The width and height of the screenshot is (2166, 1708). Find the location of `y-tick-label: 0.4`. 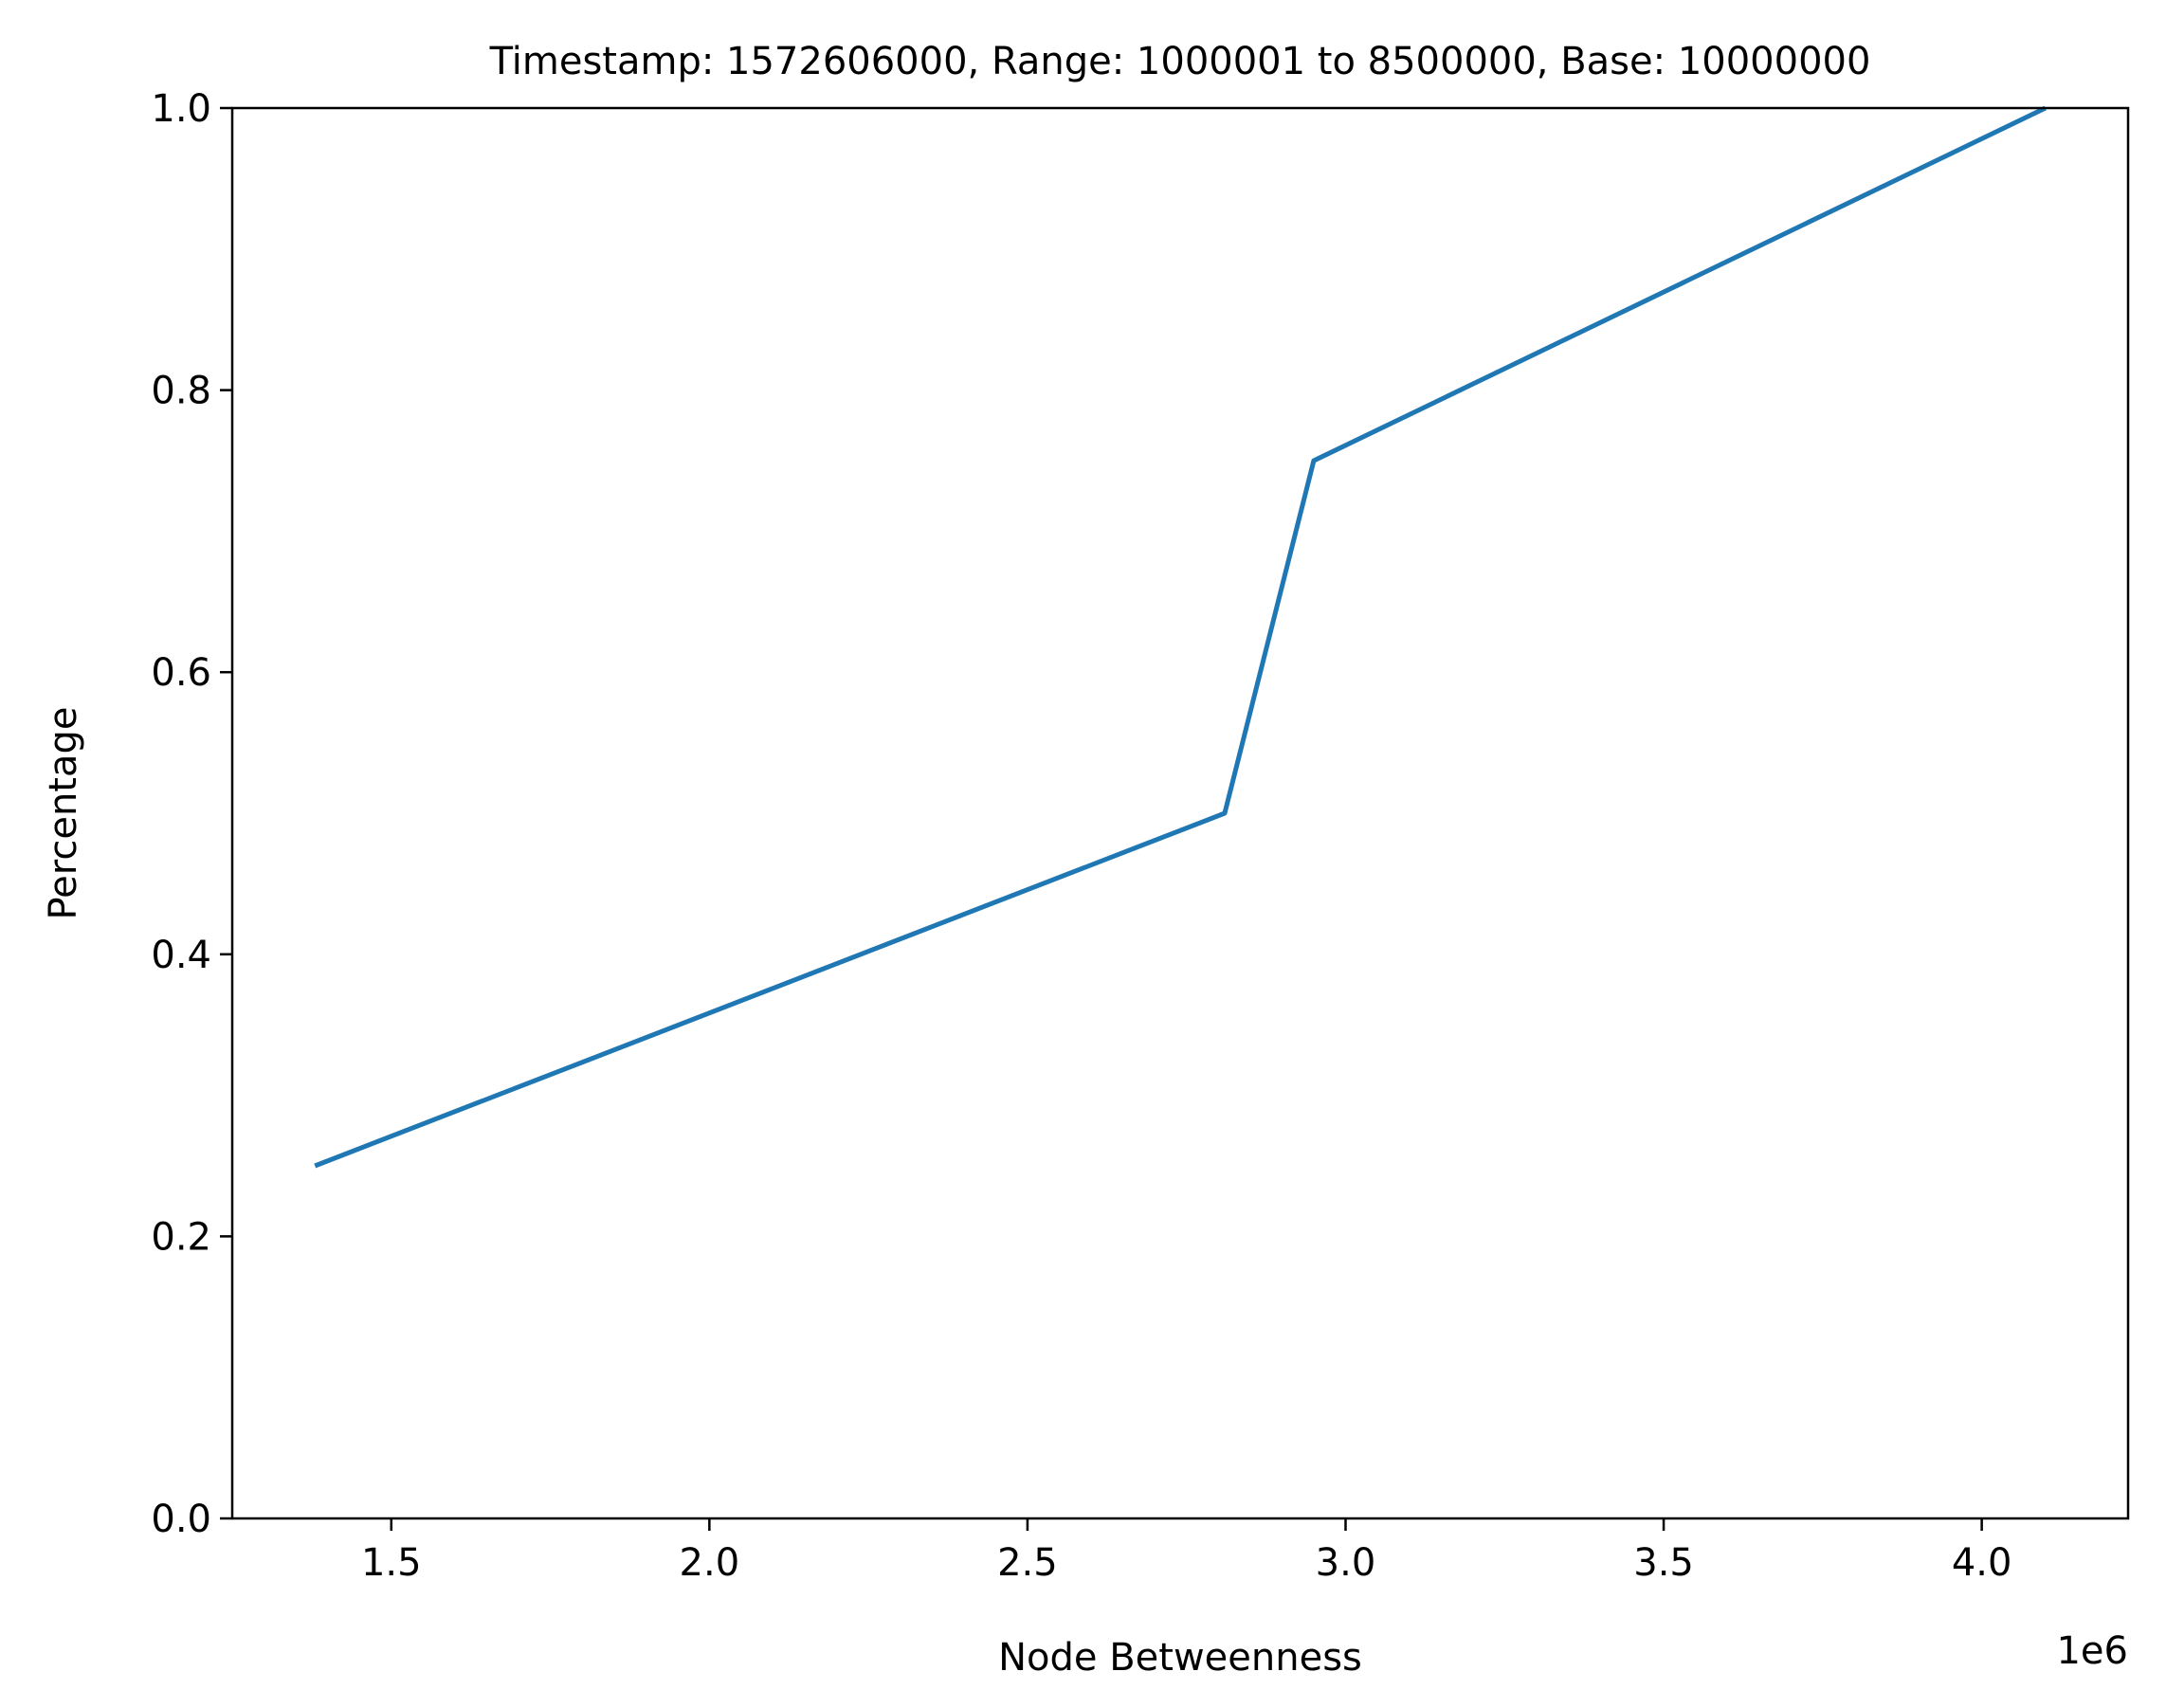

y-tick-label: 0.4 is located at coordinates (181, 955).